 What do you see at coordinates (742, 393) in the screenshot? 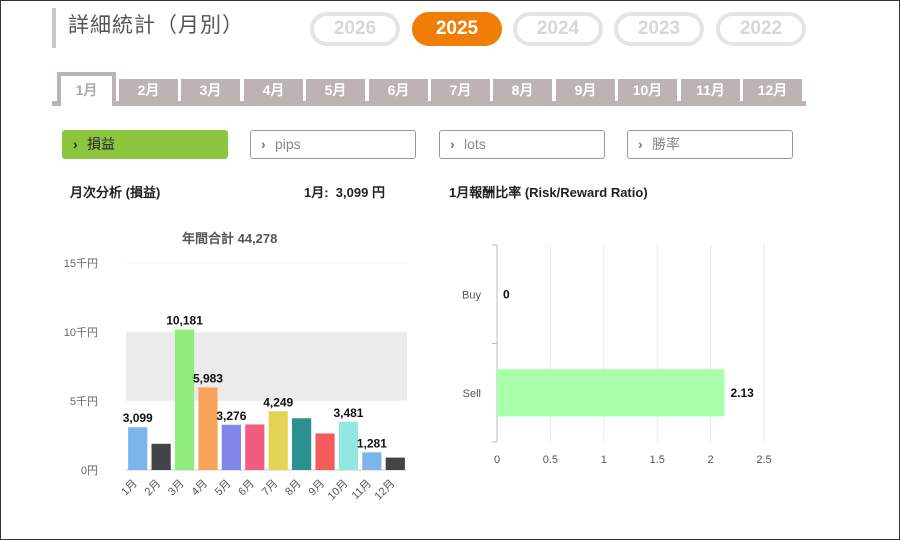
I see `data-label: 2.13` at bounding box center [742, 393].